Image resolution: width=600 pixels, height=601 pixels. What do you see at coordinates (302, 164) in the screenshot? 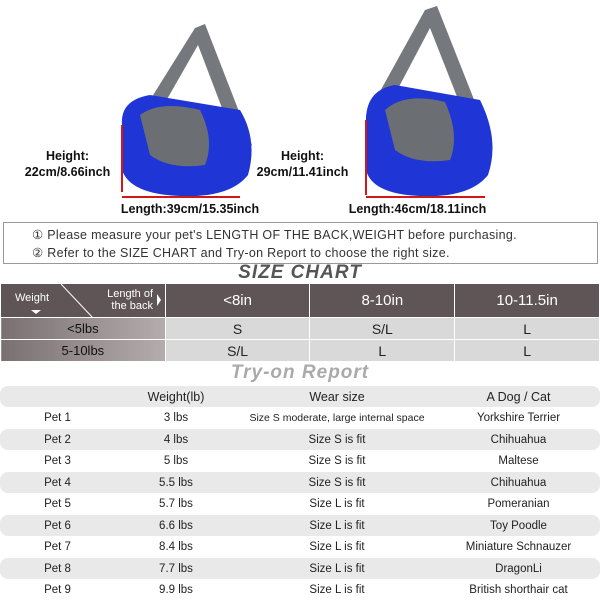
I see `large-height-label: Height: 29cm/11.41inch` at bounding box center [302, 164].